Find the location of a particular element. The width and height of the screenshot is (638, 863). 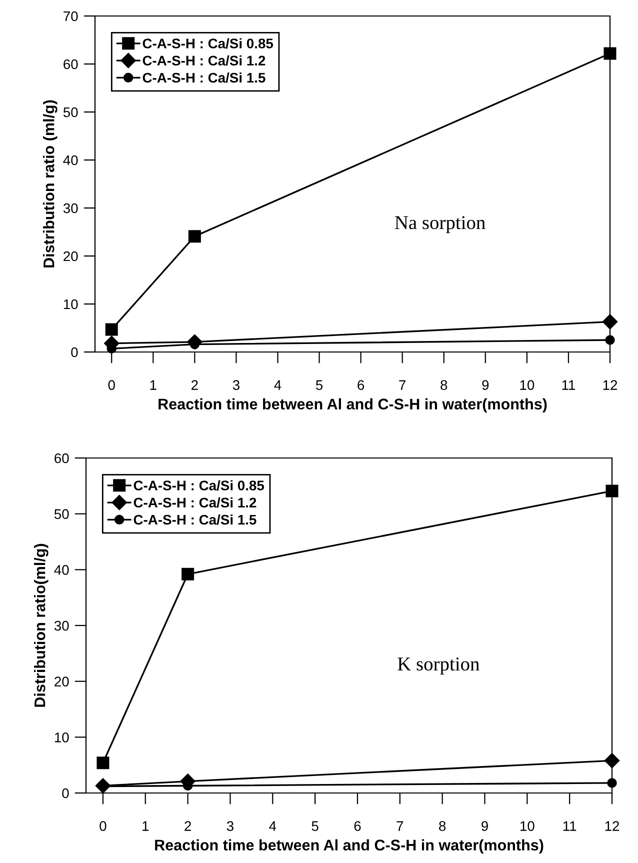

annotation: Na sorption is located at coordinates (440, 225).